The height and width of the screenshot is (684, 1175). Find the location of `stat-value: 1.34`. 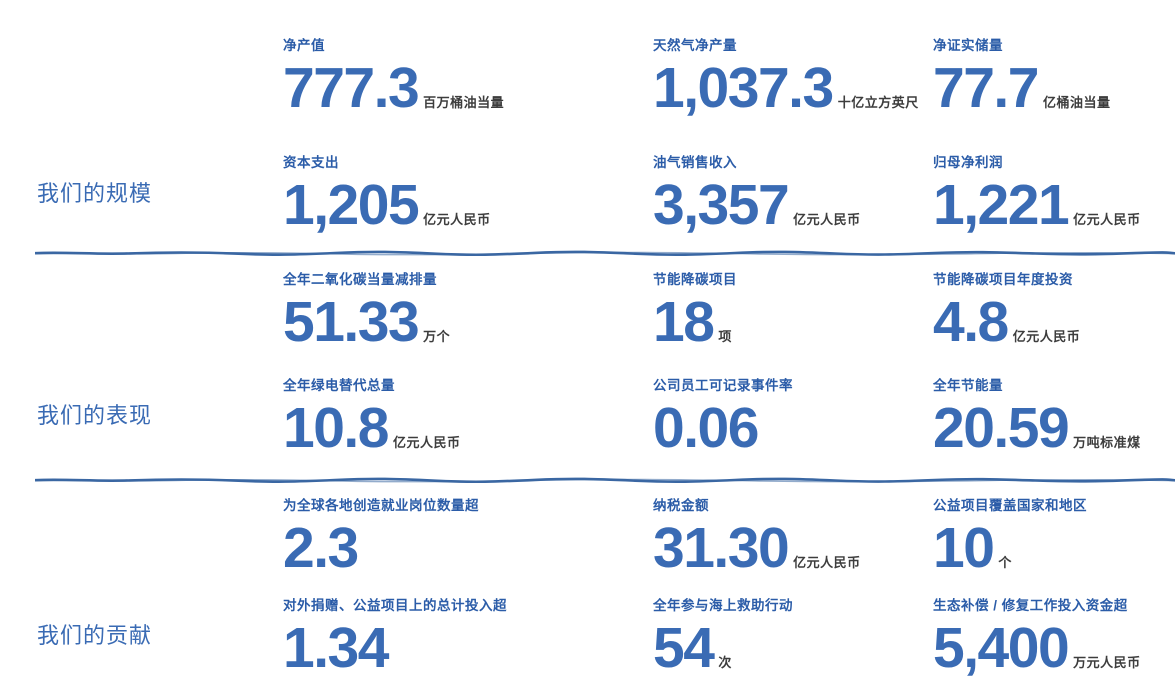

stat-value: 1.34 is located at coordinates (336, 647).